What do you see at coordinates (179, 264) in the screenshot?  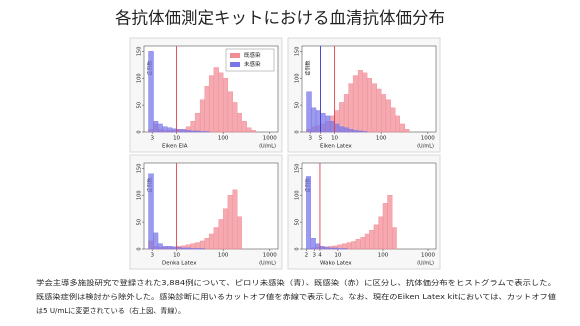 I see `x-axis-label: Denka Latex` at bounding box center [179, 264].